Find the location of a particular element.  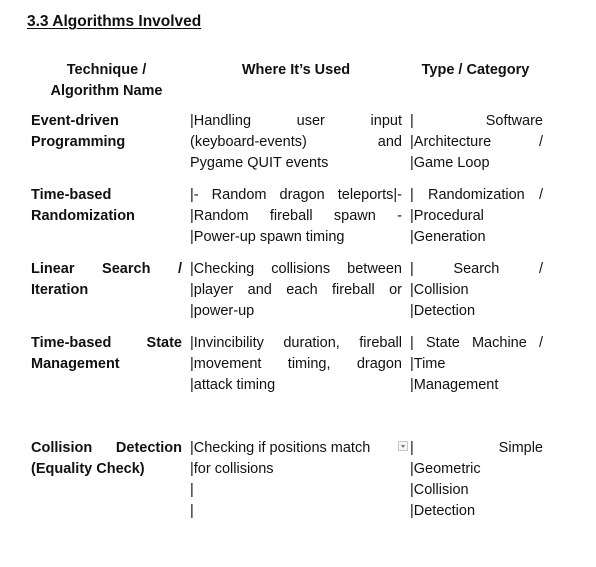

cell-line: |Power-up spawn timing is located at coordinates (267, 237).